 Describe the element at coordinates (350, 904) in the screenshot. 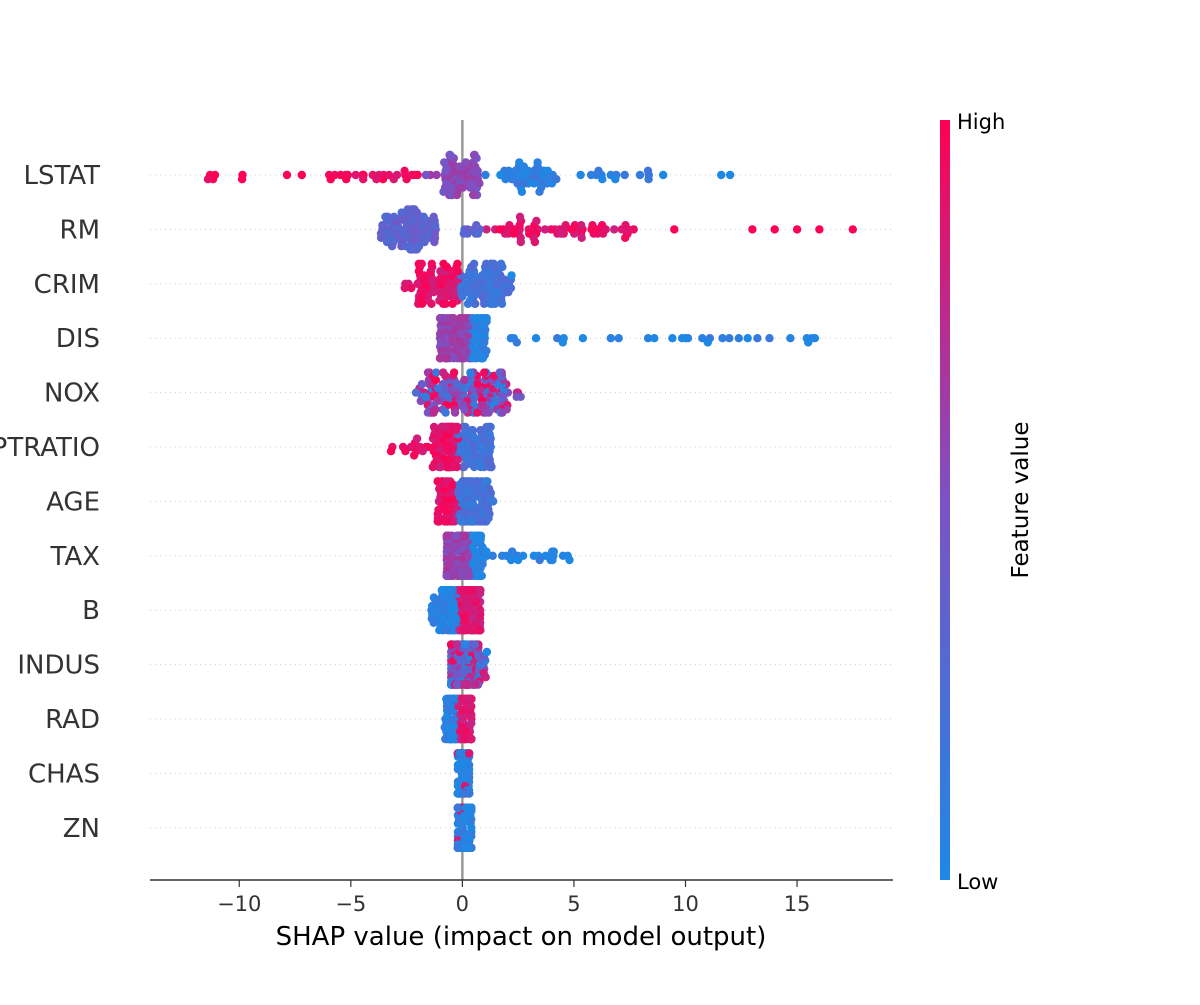

I see `x-tick-label: −5` at that location.